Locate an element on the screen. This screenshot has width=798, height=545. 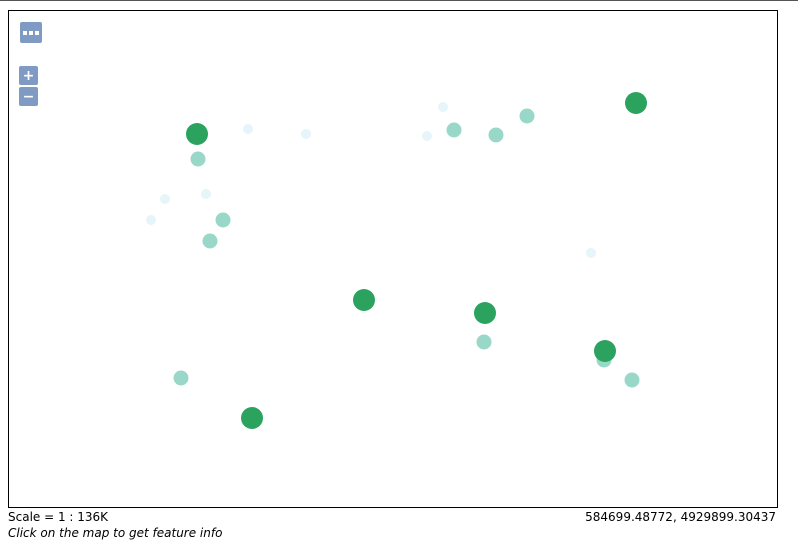
feature-info-hint: Click on the map to get feature info is located at coordinates (115, 533).